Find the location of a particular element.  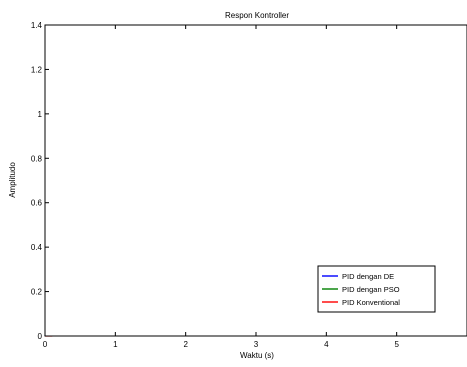

legend-label: PID dengan PSO is located at coordinates (371, 289).